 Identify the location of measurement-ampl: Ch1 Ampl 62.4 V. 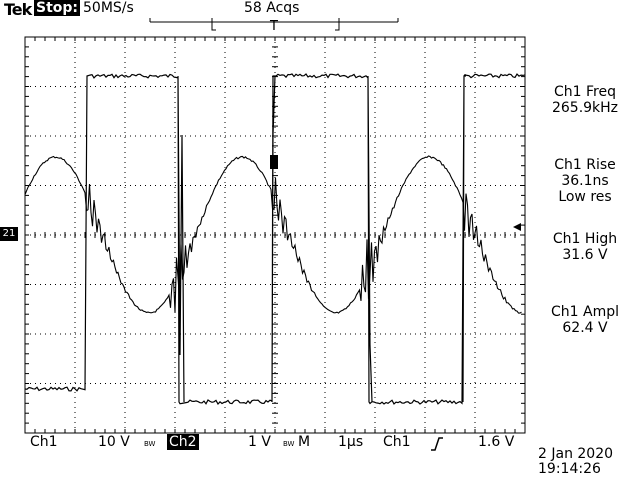
(585, 320).